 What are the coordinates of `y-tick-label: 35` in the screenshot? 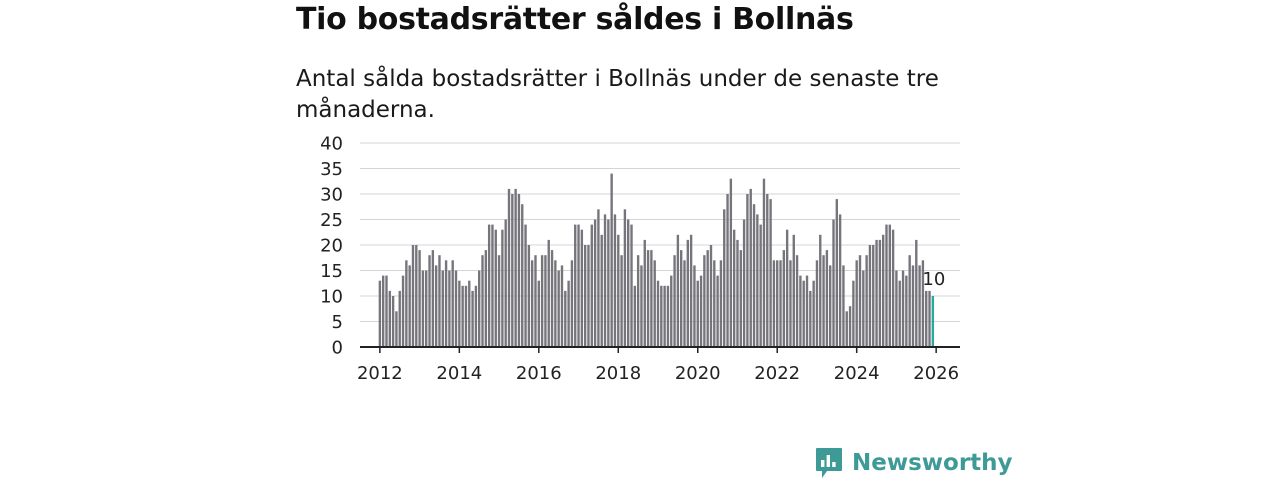 It's located at (331, 169).